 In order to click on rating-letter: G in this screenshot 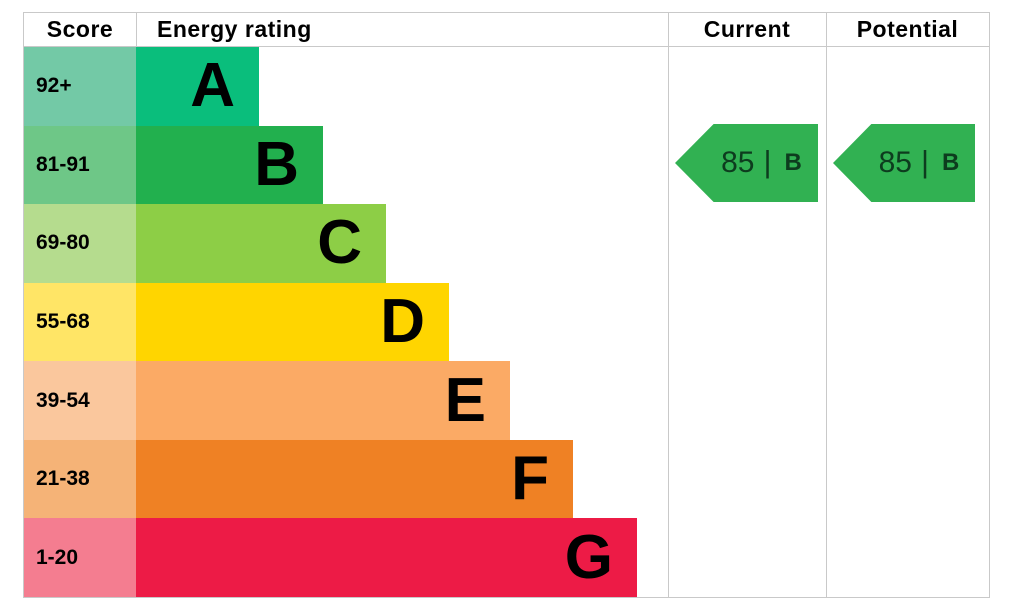, I will do `click(588, 557)`.